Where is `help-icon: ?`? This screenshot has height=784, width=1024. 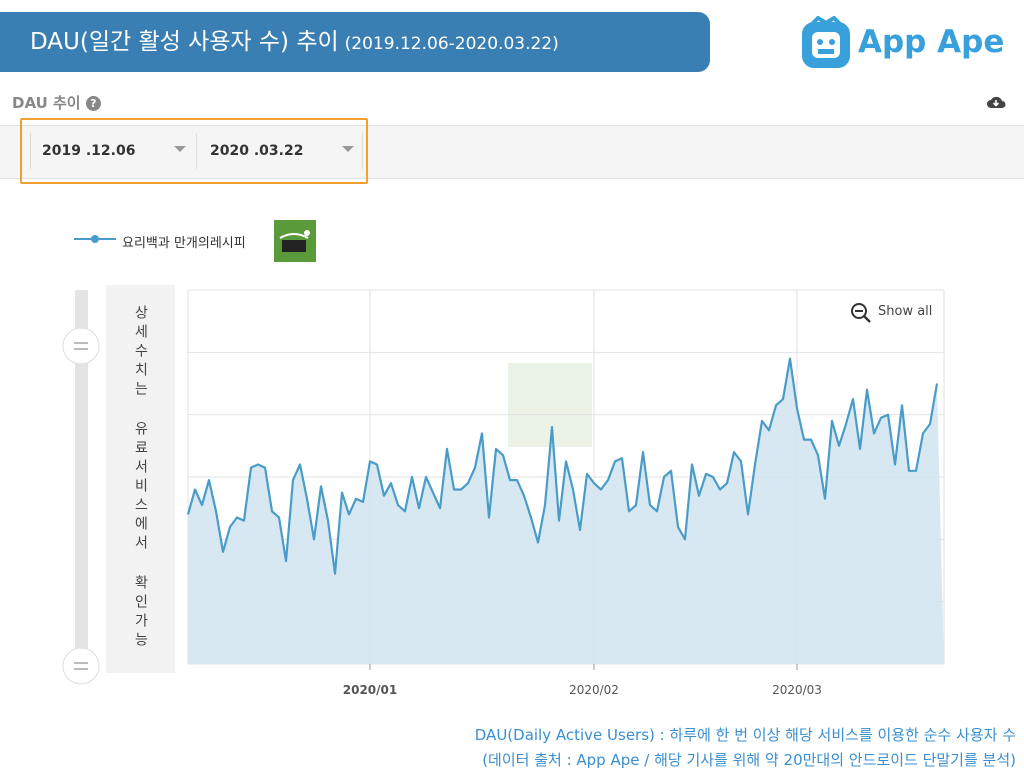 help-icon: ? is located at coordinates (93, 103).